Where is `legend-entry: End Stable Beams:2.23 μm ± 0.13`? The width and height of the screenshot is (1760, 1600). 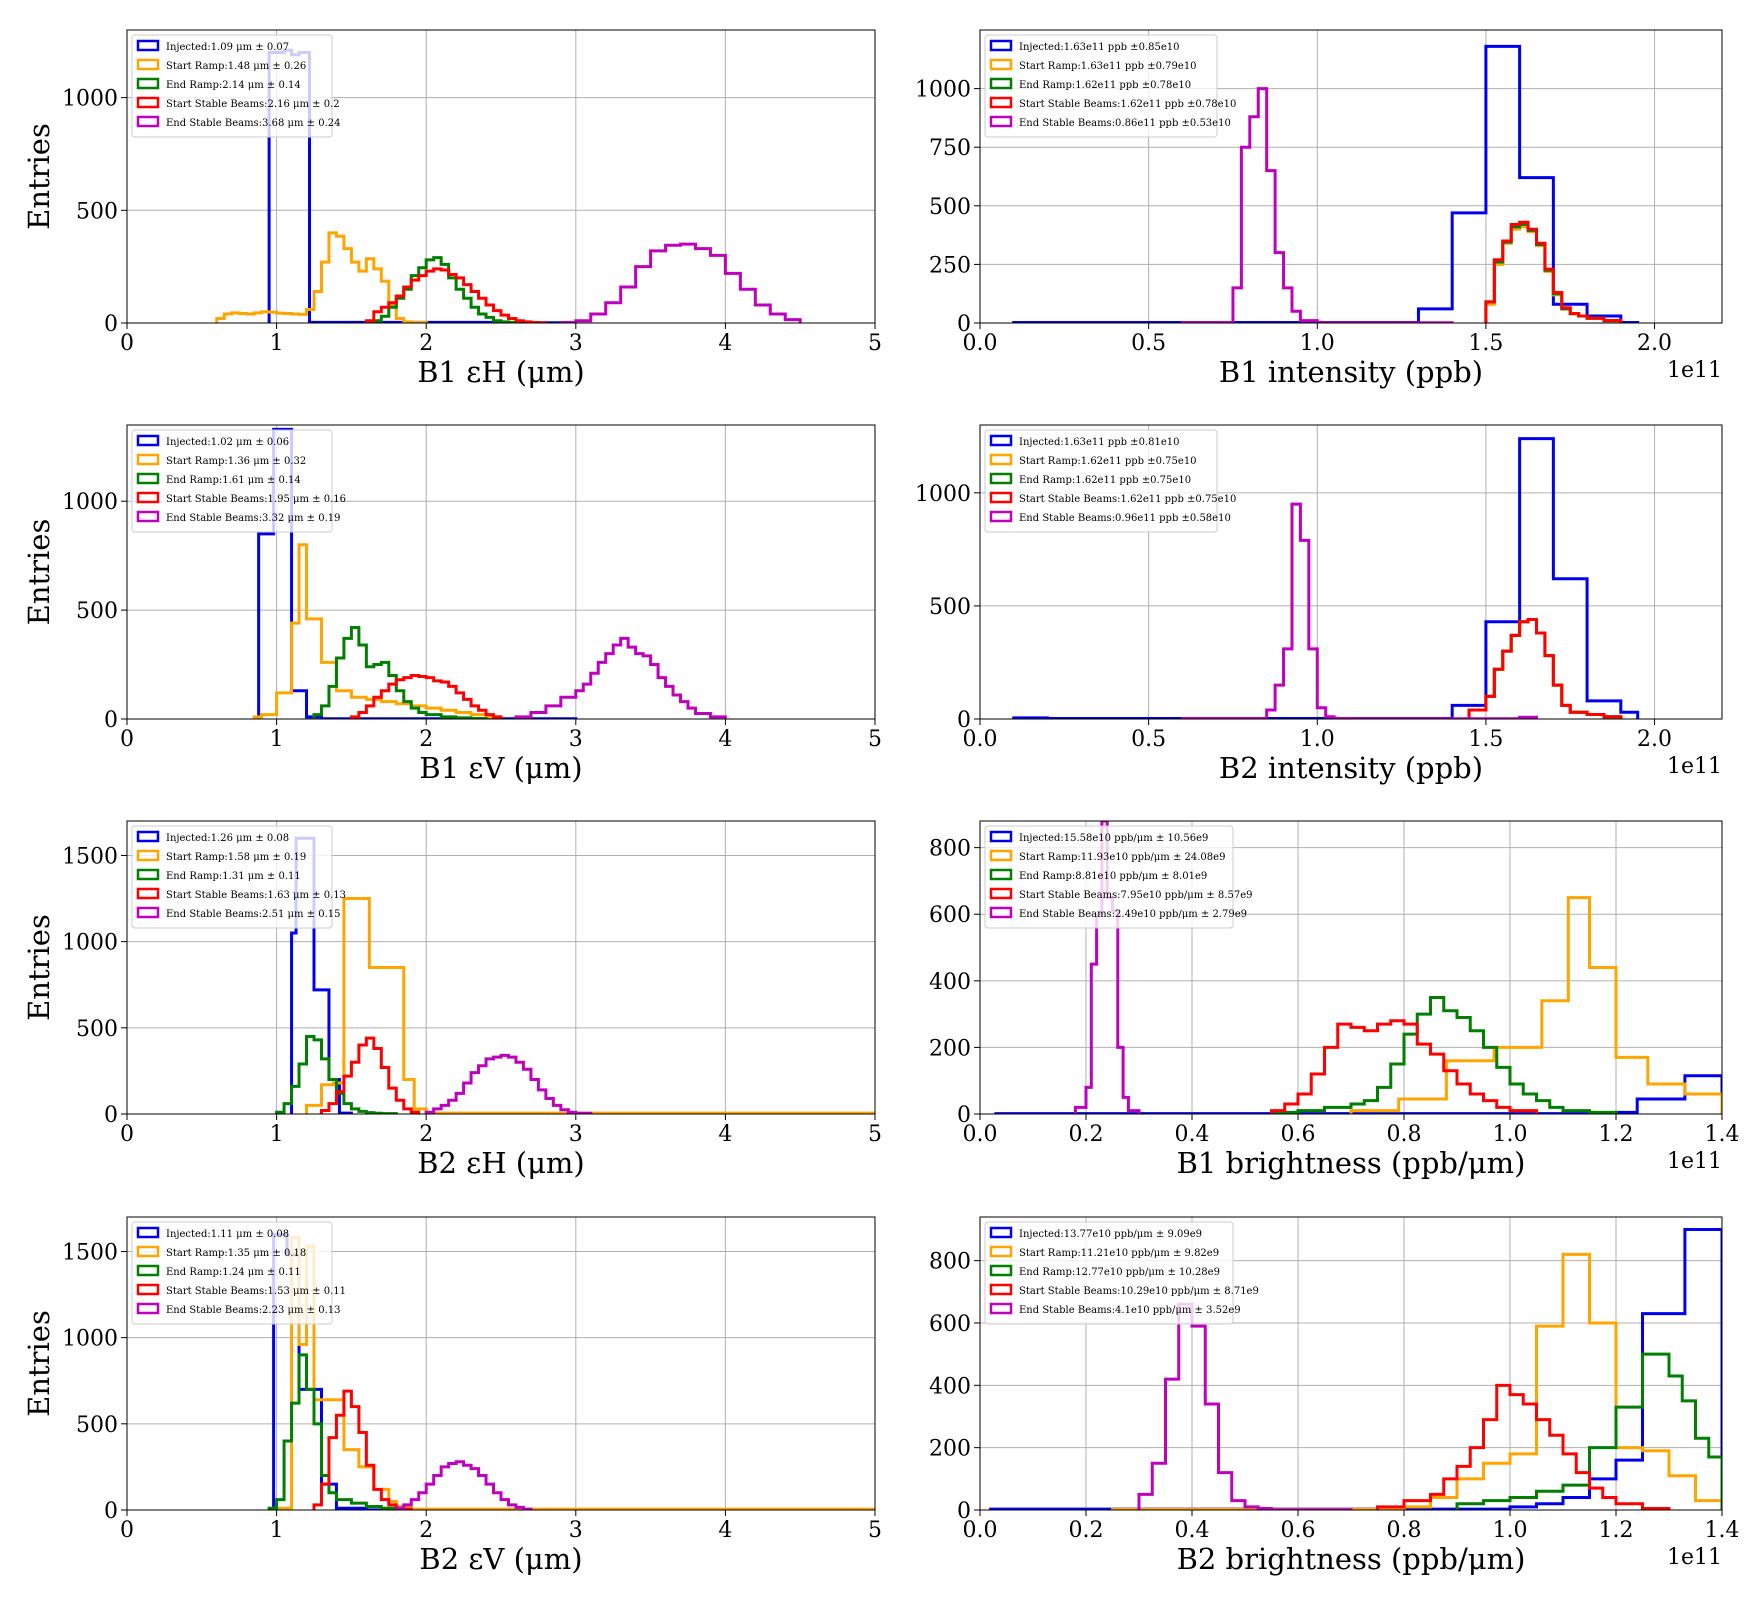
legend-entry: End Stable Beams:2.23 μm ± 0.13 is located at coordinates (253, 1310).